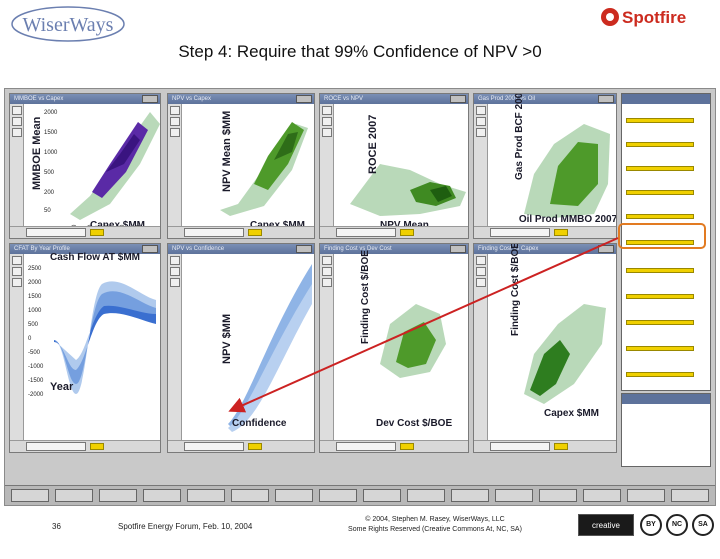  What do you see at coordinates (36, 395) in the screenshot?
I see `svg-text: -2000` at bounding box center [36, 395].